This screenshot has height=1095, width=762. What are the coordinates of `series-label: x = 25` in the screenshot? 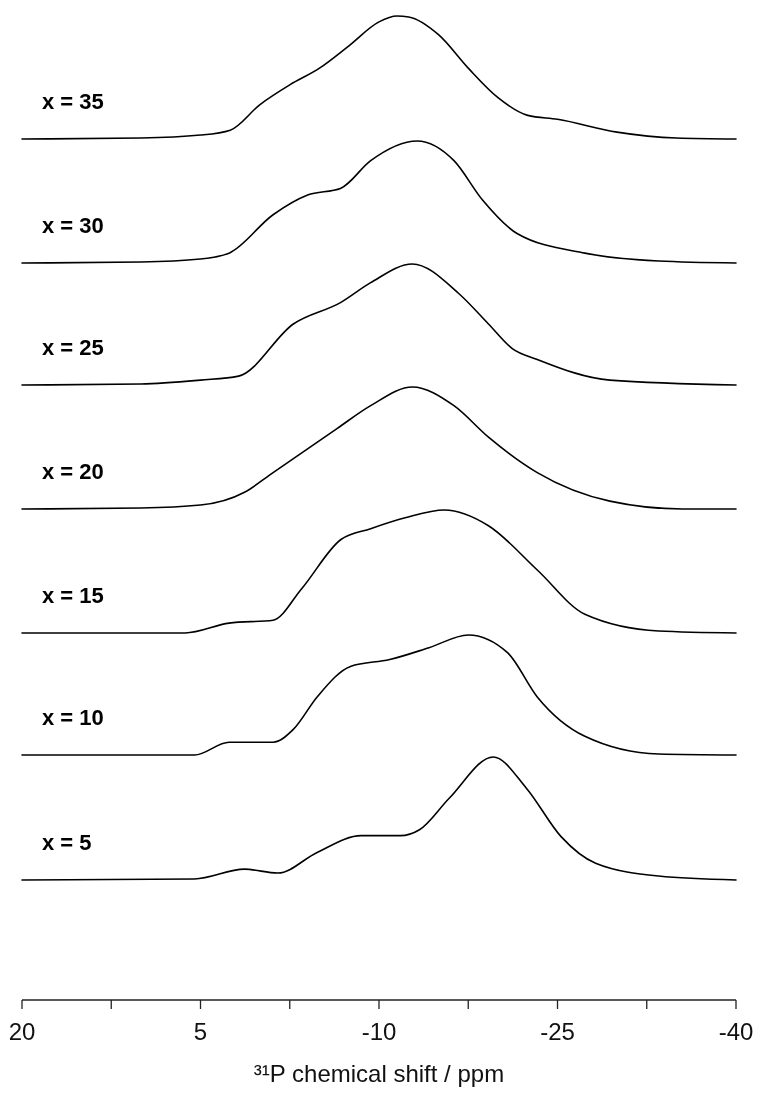 It's located at (73, 347).